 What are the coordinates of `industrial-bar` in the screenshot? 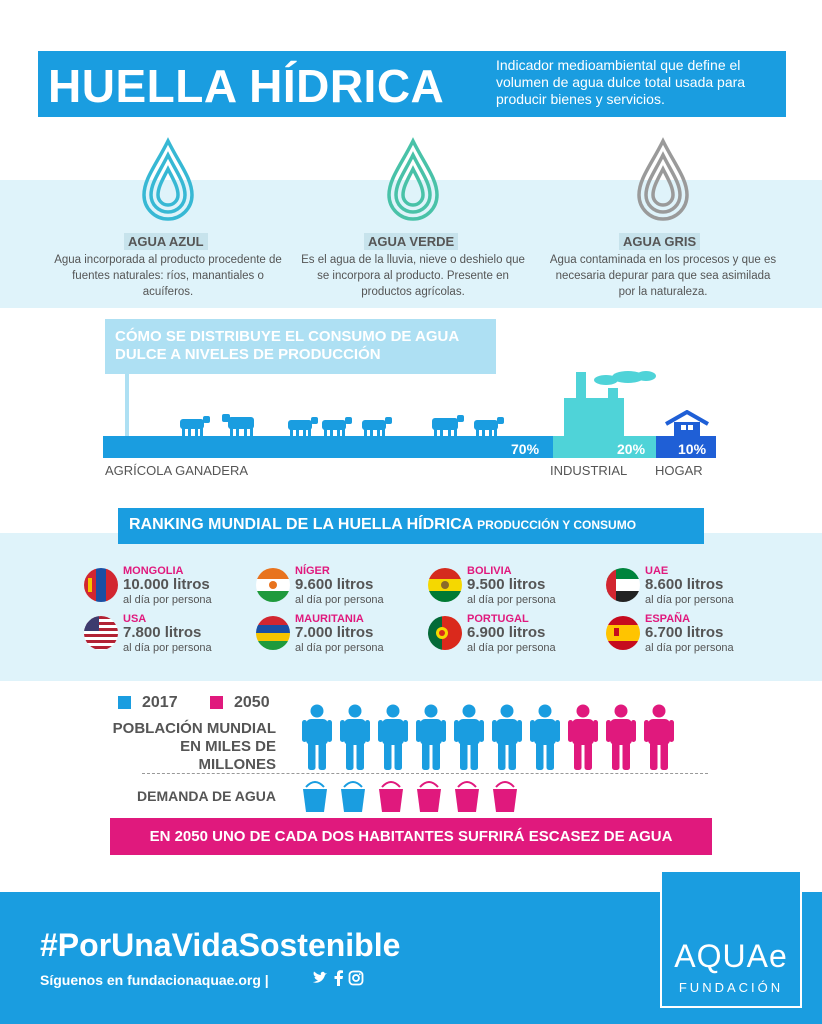 It's located at (604, 447).